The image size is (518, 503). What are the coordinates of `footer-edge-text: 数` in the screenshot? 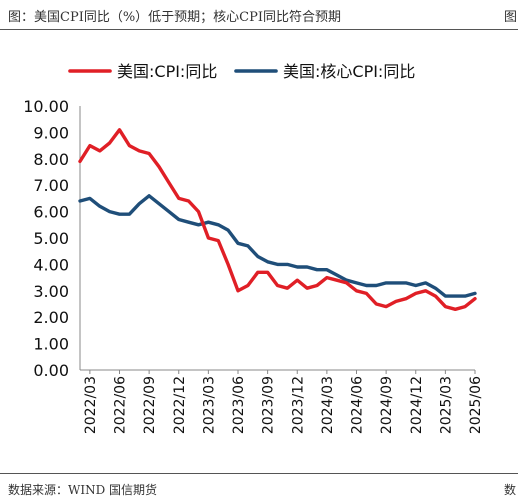 It's located at (510, 490).